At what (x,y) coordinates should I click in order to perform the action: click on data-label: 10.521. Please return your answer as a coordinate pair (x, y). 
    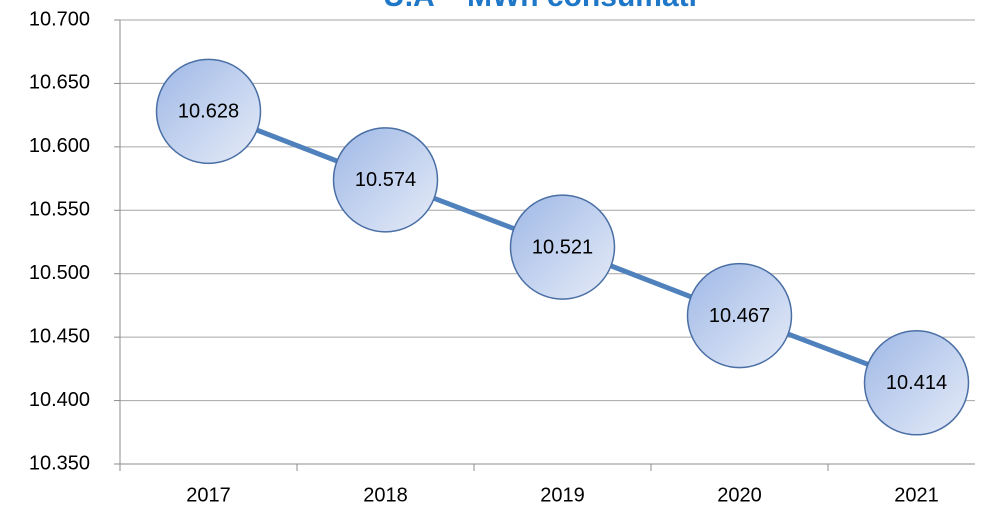
    Looking at the image, I should click on (562, 247).